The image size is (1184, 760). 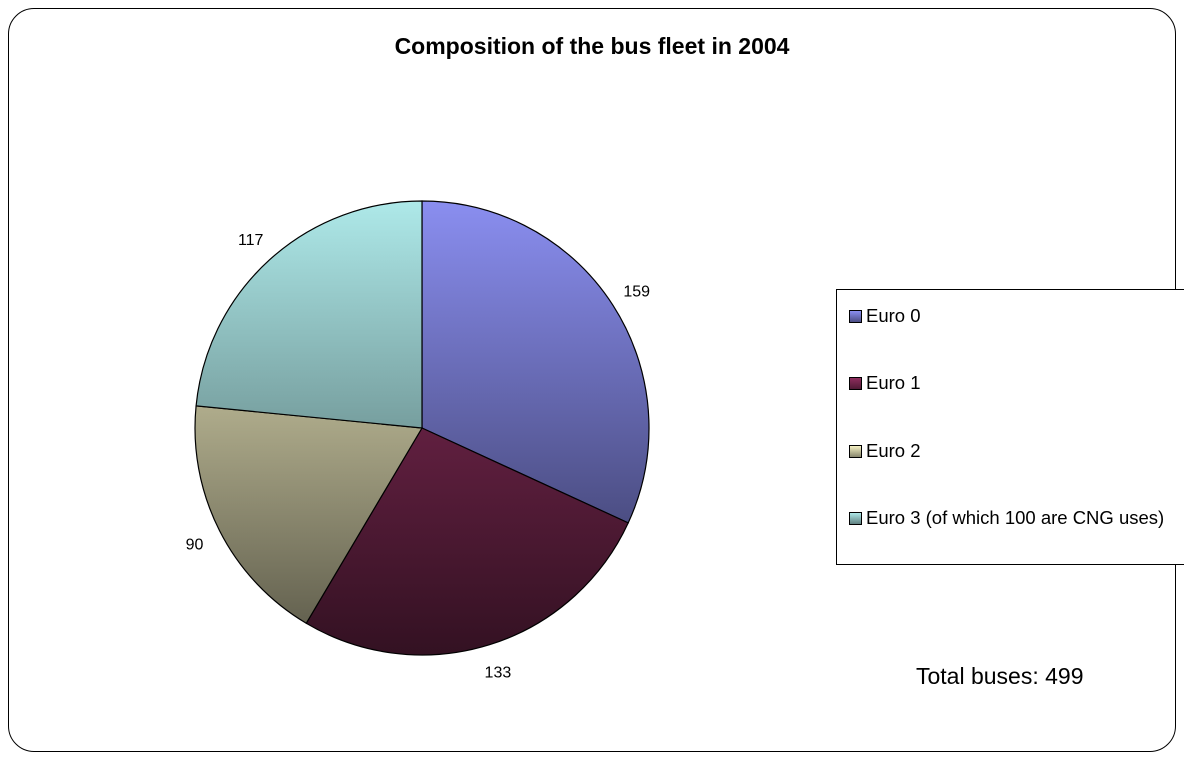 I want to click on data-label: 133, so click(x=498, y=672).